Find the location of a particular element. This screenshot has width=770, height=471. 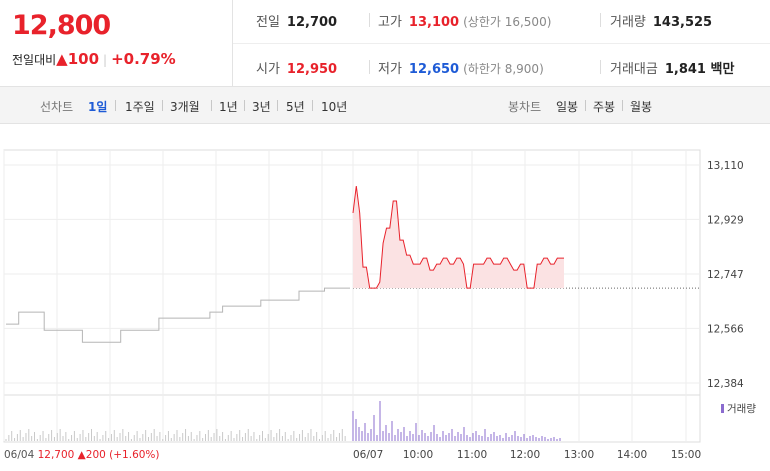

volume: 거래량 143,525 is located at coordinates (661, 20).